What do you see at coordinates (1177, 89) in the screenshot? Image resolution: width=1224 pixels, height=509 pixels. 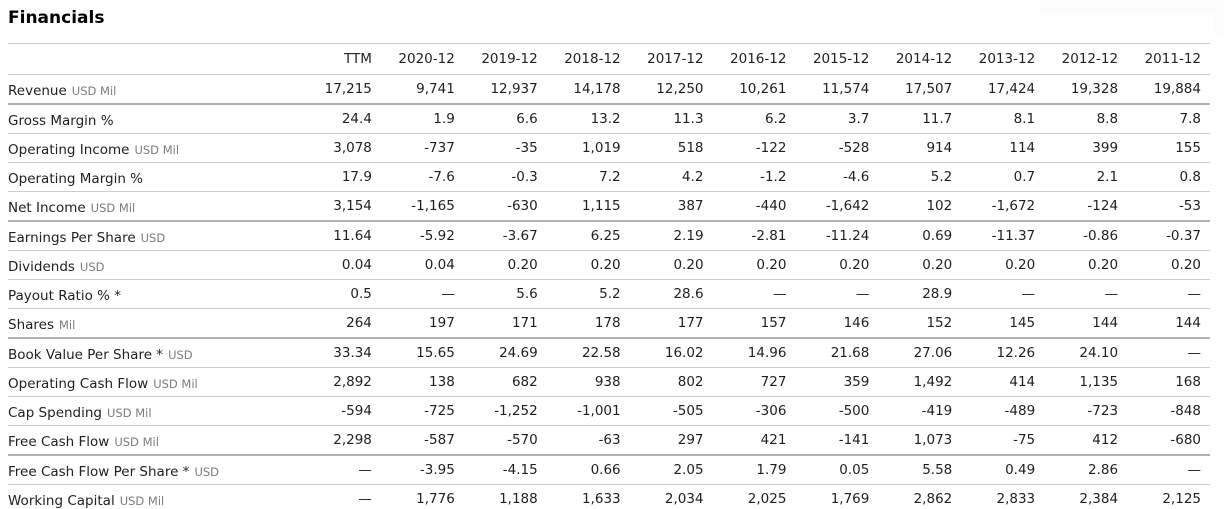 I see `cell-revenue-2011-12: 19,884` at bounding box center [1177, 89].